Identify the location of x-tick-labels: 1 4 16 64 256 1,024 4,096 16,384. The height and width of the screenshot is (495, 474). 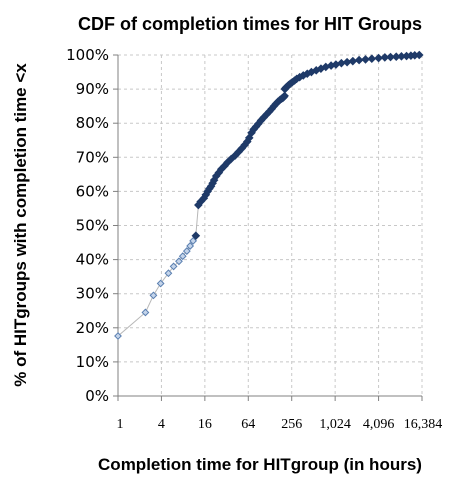
(280, 424).